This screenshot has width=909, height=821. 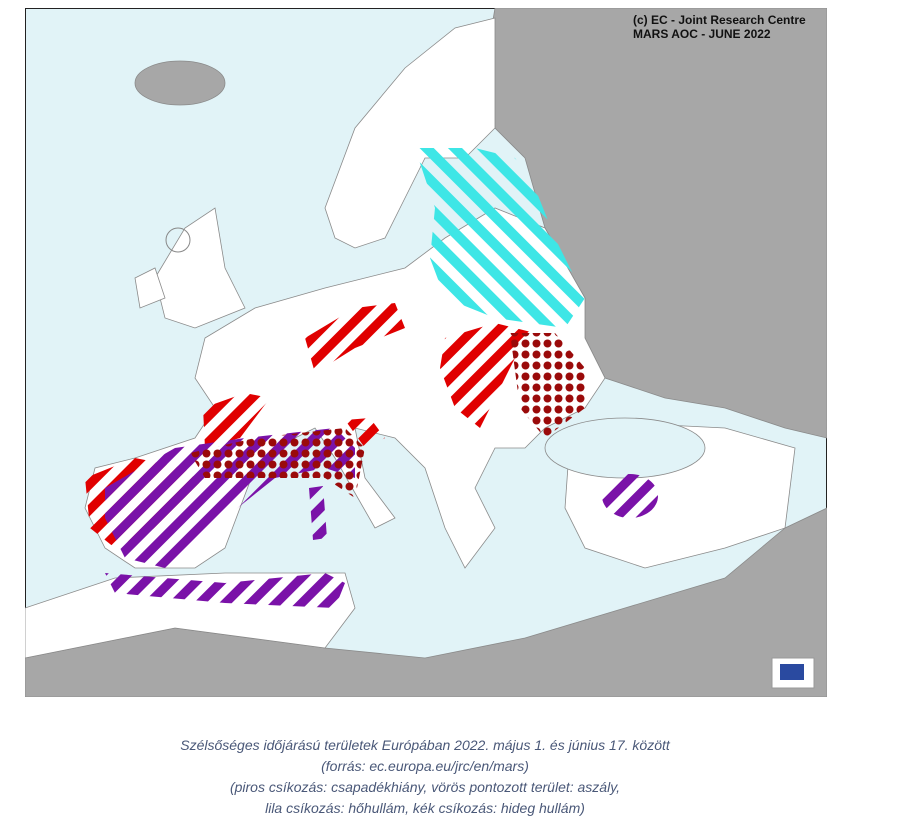 I want to click on credit: (c) EC - Joint Research Centre, so click(x=719, y=20).